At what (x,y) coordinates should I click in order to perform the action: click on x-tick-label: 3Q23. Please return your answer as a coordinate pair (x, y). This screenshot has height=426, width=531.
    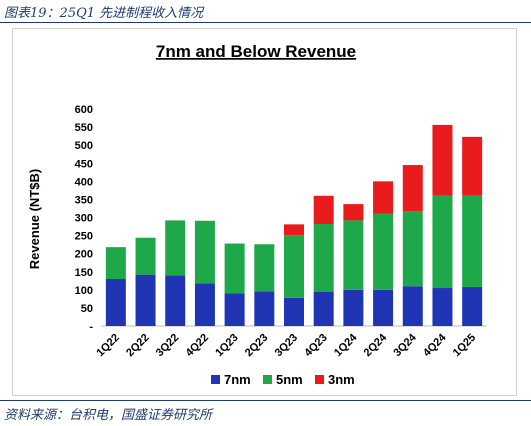
    Looking at the image, I should click on (287, 346).